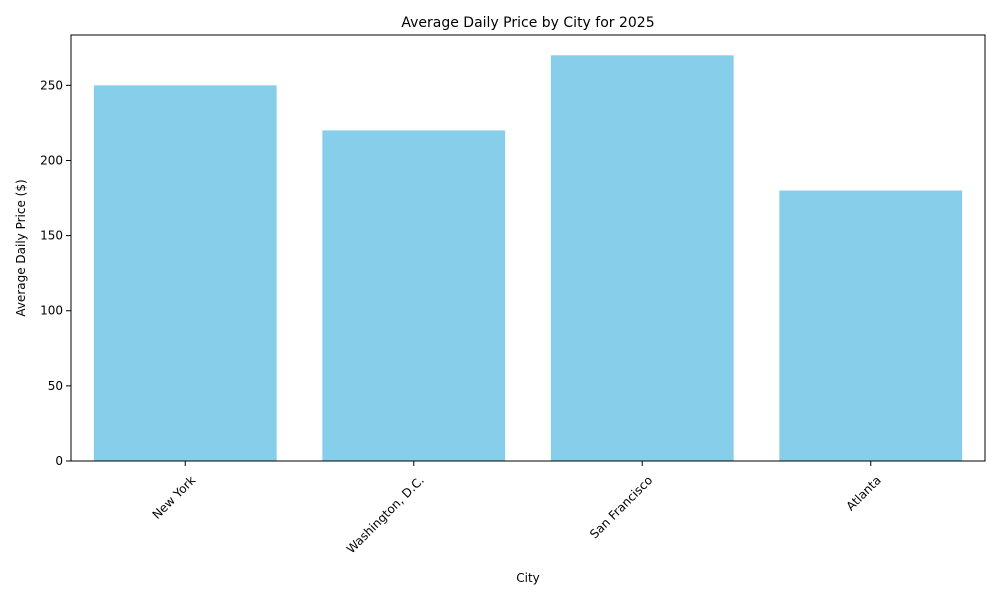 The width and height of the screenshot is (1000, 604). I want to click on x-tick-label: Atlanta, so click(863, 493).